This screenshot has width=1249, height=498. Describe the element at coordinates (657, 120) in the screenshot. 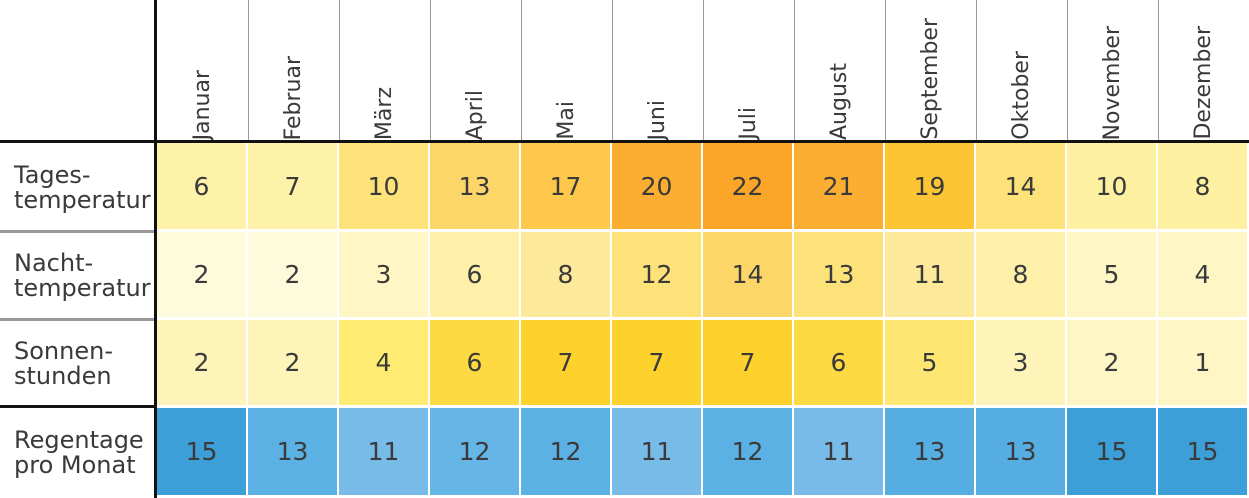

I see `month-label: Juni` at that location.